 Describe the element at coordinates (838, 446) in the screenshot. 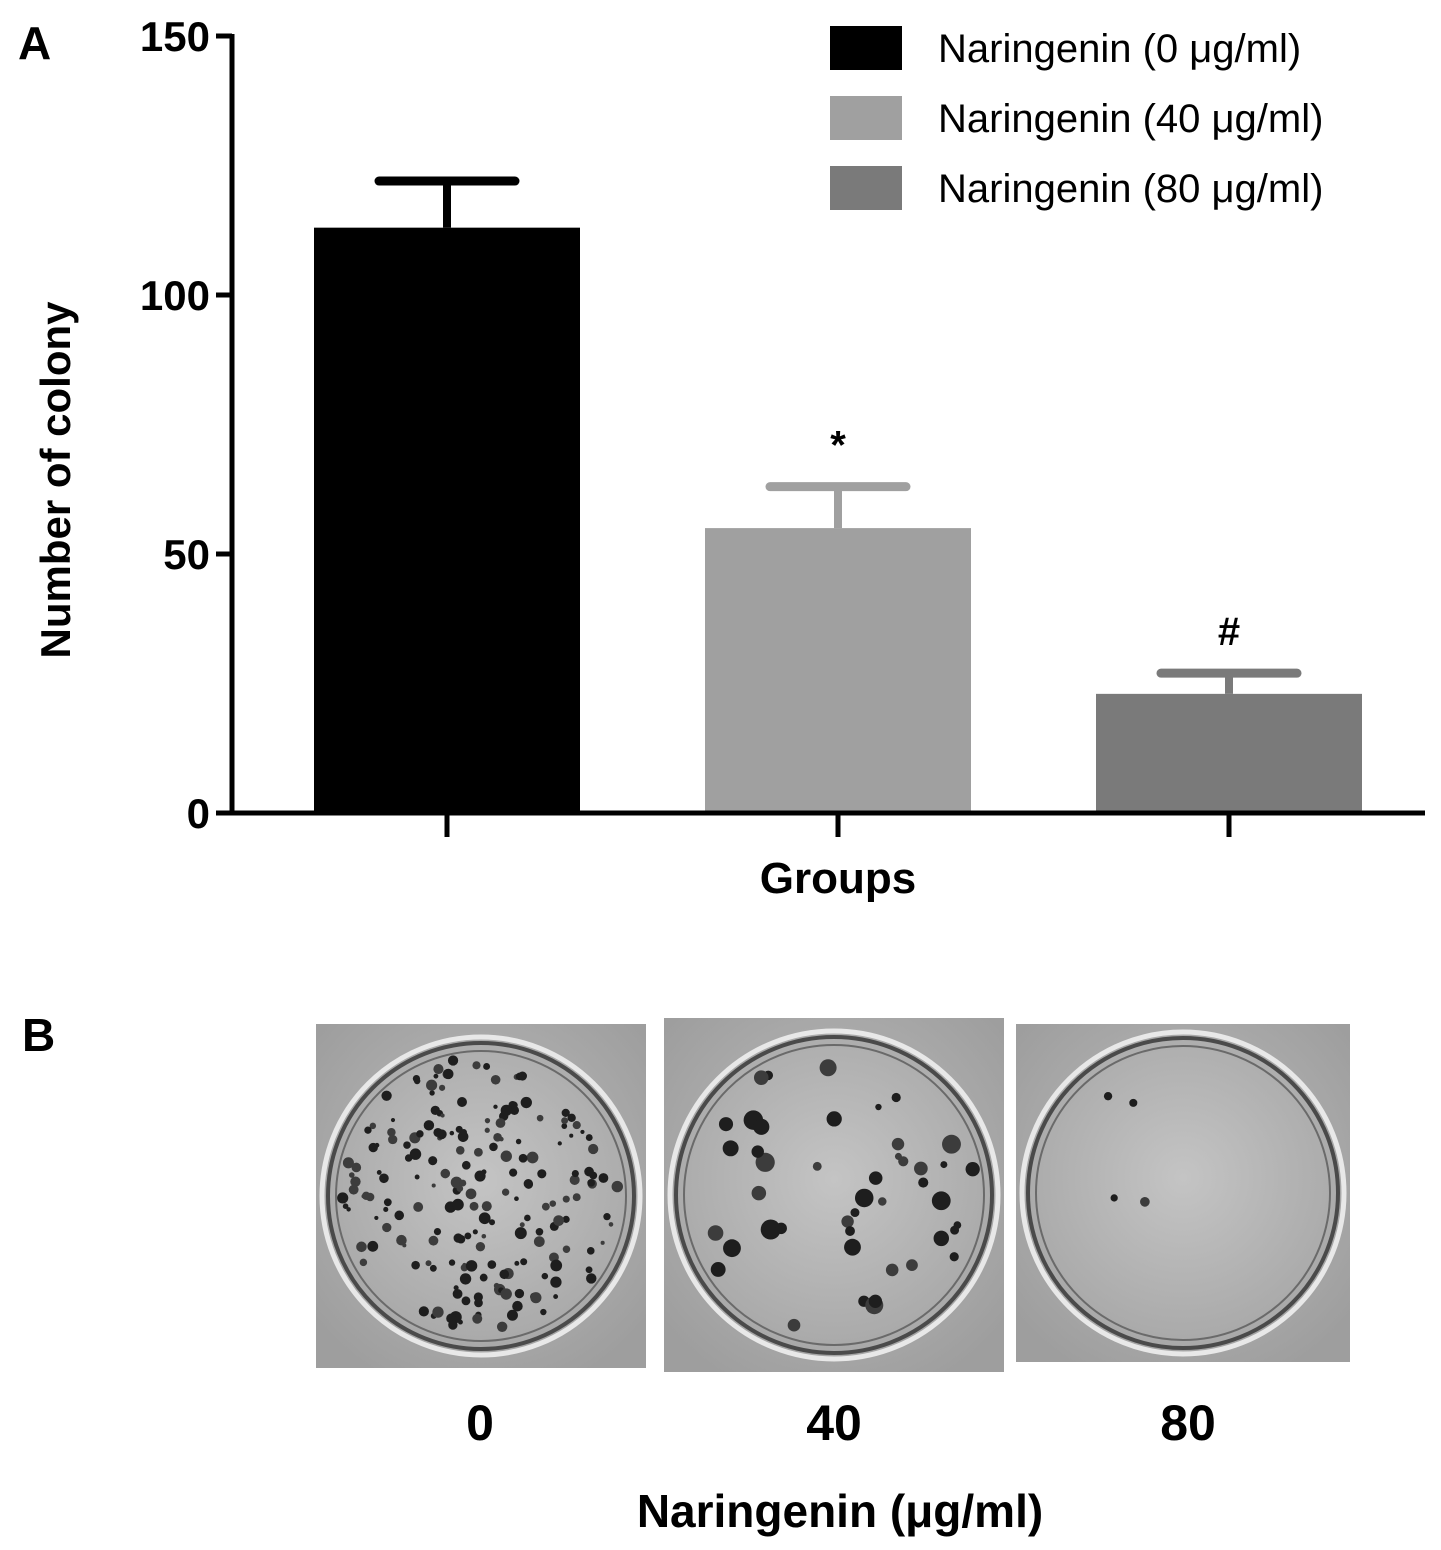

I see `significance-mark-1: *` at that location.